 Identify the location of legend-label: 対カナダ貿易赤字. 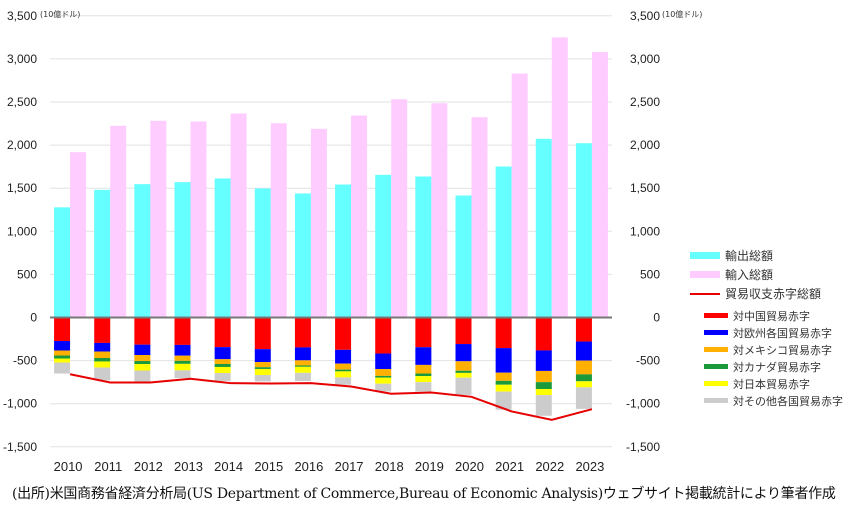
(777, 367).